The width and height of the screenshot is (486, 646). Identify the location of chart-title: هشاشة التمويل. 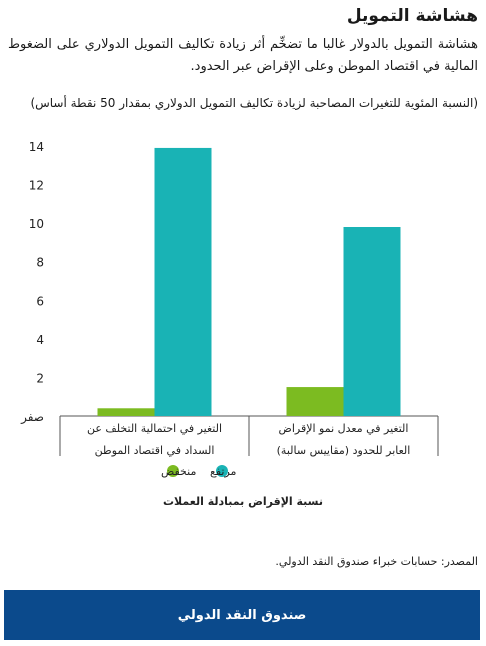
(412, 16).